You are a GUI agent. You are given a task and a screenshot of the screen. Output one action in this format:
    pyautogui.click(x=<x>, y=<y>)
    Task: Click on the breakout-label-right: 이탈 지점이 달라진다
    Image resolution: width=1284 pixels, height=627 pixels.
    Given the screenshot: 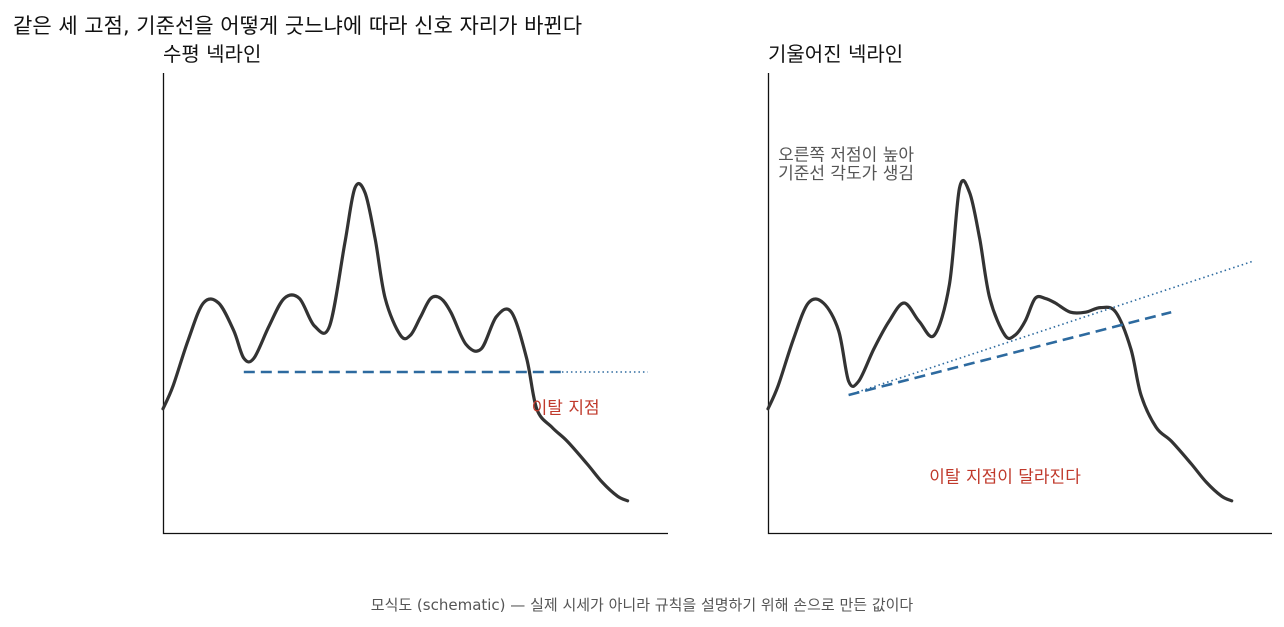 What is the action you would take?
    pyautogui.click(x=1005, y=477)
    